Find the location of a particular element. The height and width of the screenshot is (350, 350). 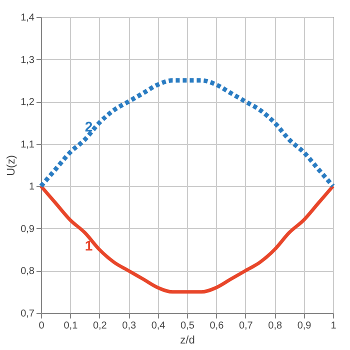

x-tick-label: 0,3 is located at coordinates (129, 326).